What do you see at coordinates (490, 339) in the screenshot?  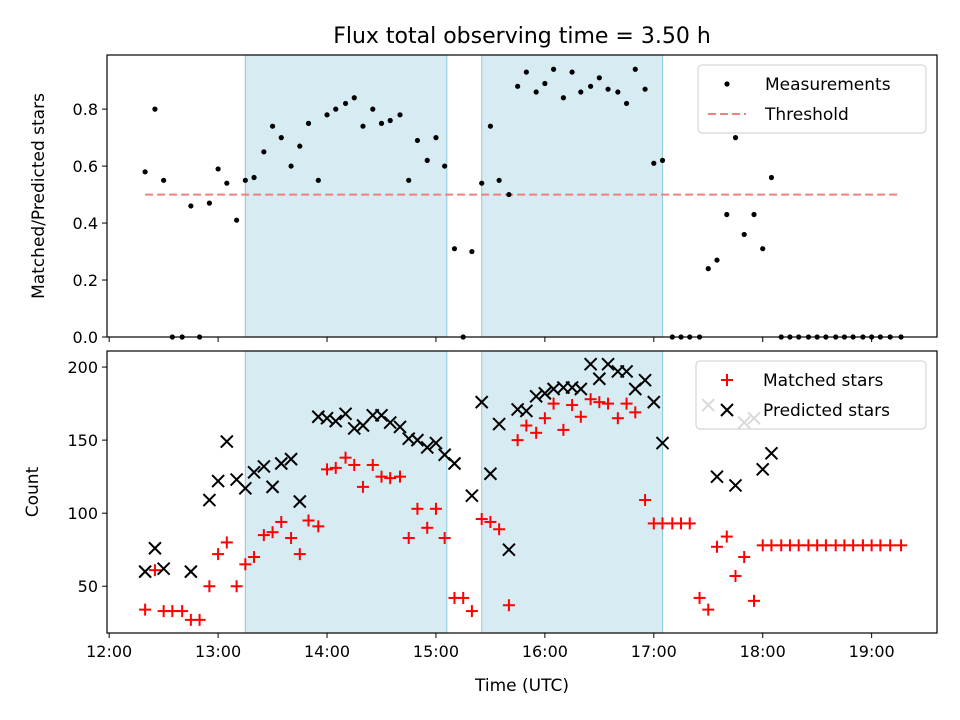 I see `top-x-ticks` at bounding box center [490, 339].